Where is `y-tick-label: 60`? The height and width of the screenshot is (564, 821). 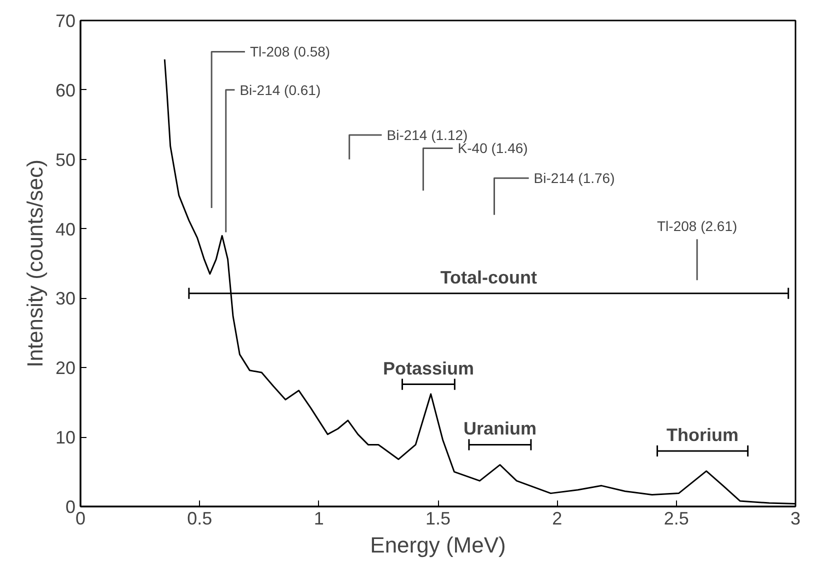 y-tick-label: 60 is located at coordinates (65, 90).